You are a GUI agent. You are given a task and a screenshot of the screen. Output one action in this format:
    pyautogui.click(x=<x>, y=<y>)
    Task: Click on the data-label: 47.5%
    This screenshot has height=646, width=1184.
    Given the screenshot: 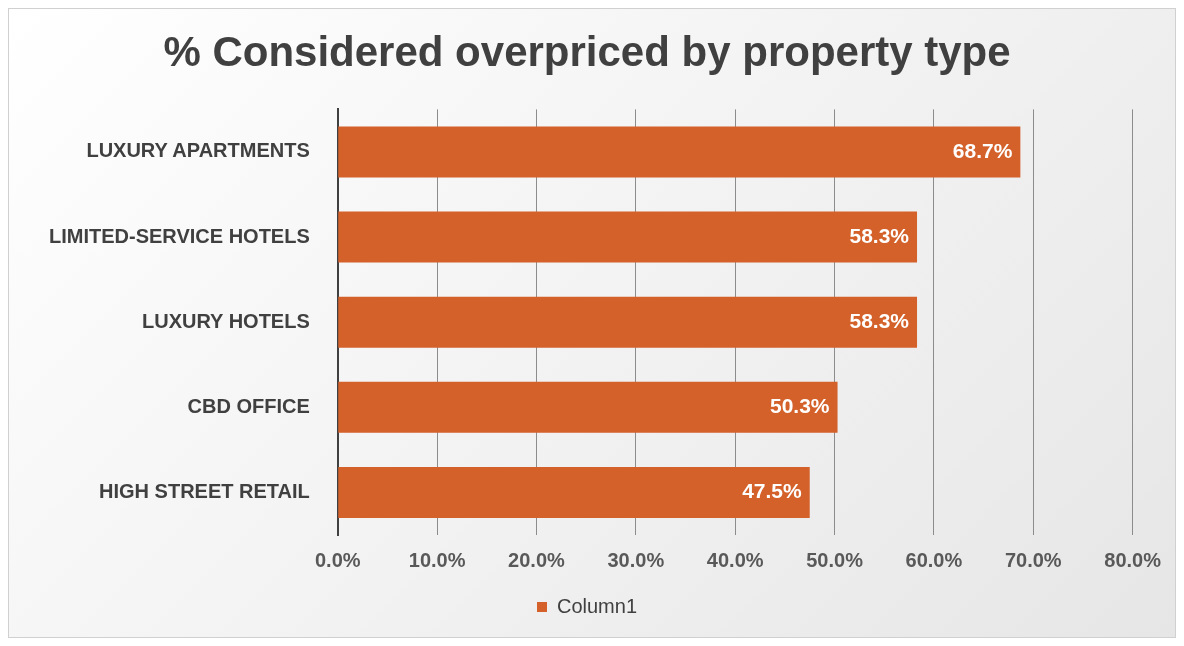 What is the action you would take?
    pyautogui.click(x=772, y=491)
    